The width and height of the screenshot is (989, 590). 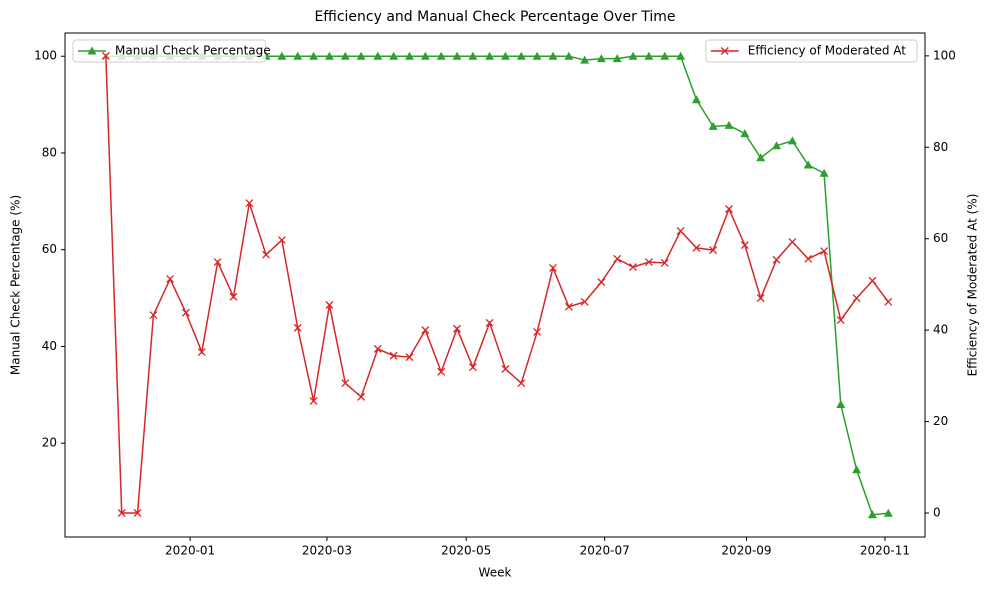 What do you see at coordinates (827, 51) in the screenshot?
I see `legend-label: Efficiency of Moderated At` at bounding box center [827, 51].